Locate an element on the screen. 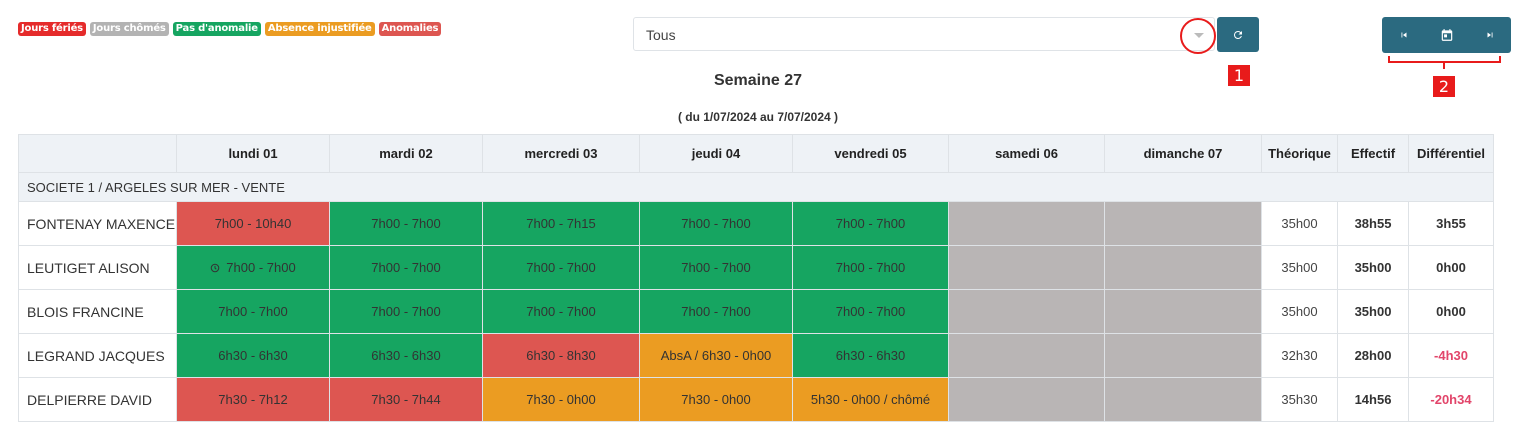 The image size is (1525, 423). column-header: mercredi 03 is located at coordinates (561, 153).